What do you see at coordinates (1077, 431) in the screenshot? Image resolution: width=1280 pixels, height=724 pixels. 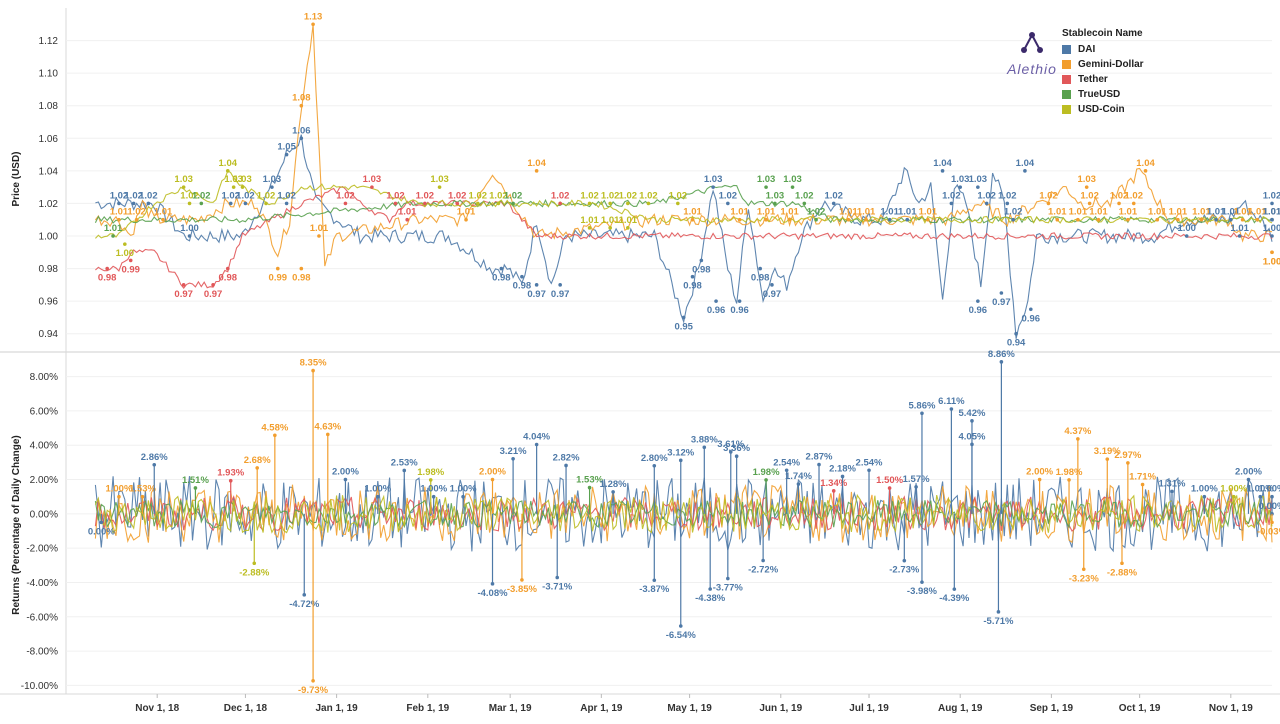 I see `returns-annotation-label: 4.37%` at bounding box center [1077, 431].